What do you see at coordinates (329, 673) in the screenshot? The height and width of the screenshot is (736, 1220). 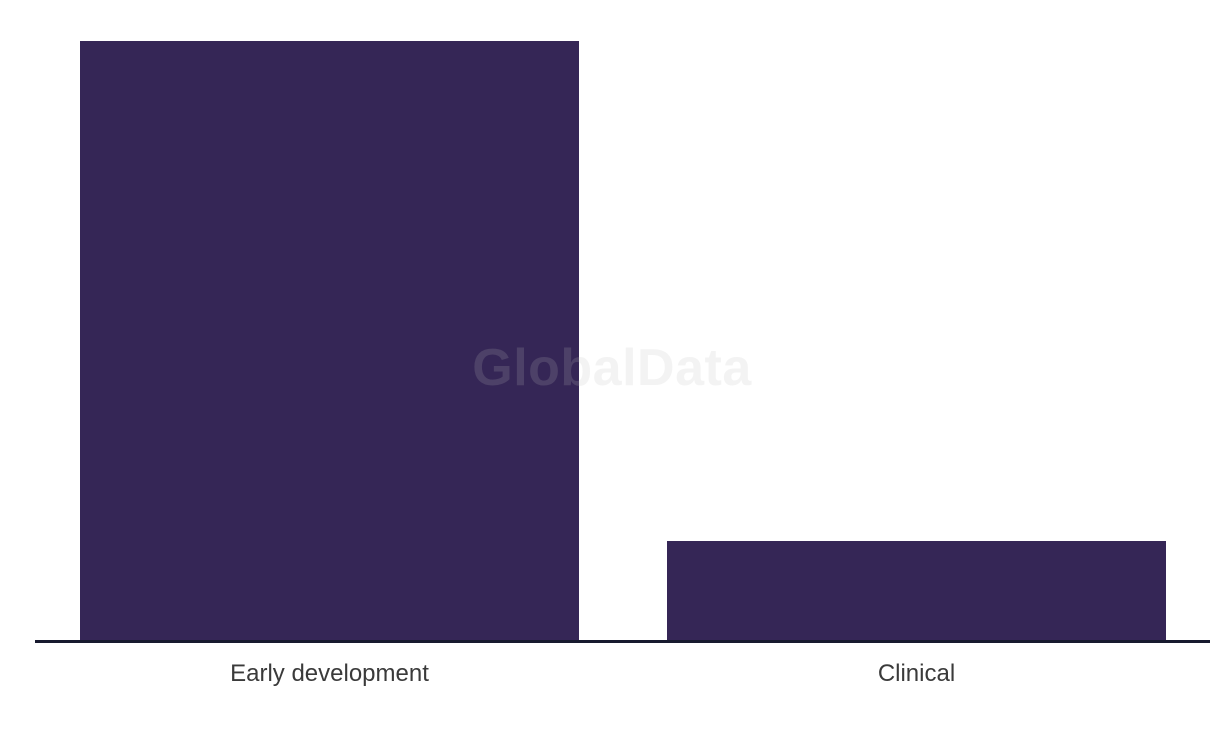 I see `x-tick-label-early-development: Early development` at bounding box center [329, 673].